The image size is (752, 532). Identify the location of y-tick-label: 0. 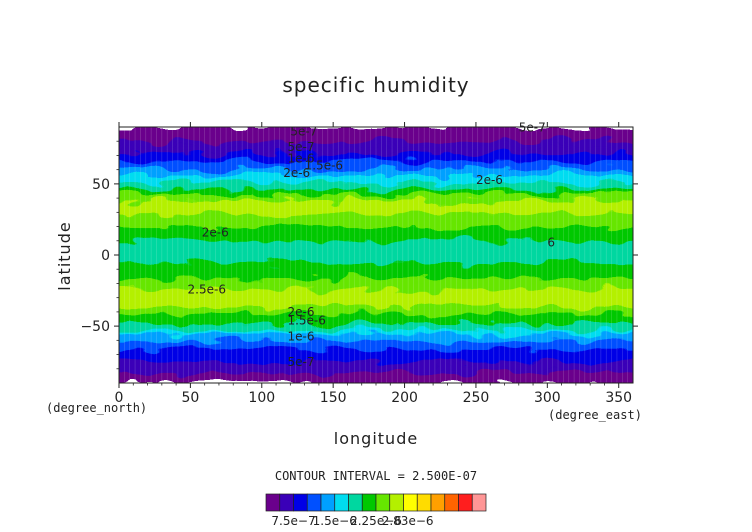
(105, 256).